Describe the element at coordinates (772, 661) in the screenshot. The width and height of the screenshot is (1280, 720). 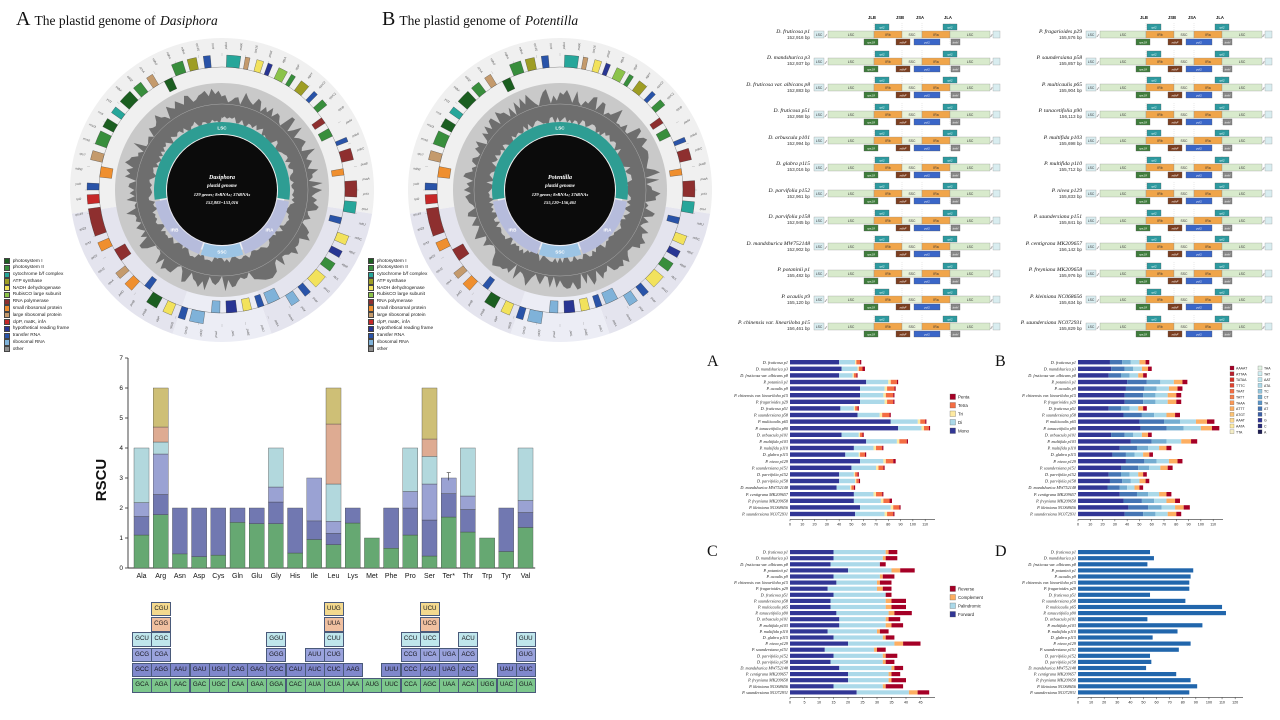
I see `svg-text: D. parvifolia p158` at that location.